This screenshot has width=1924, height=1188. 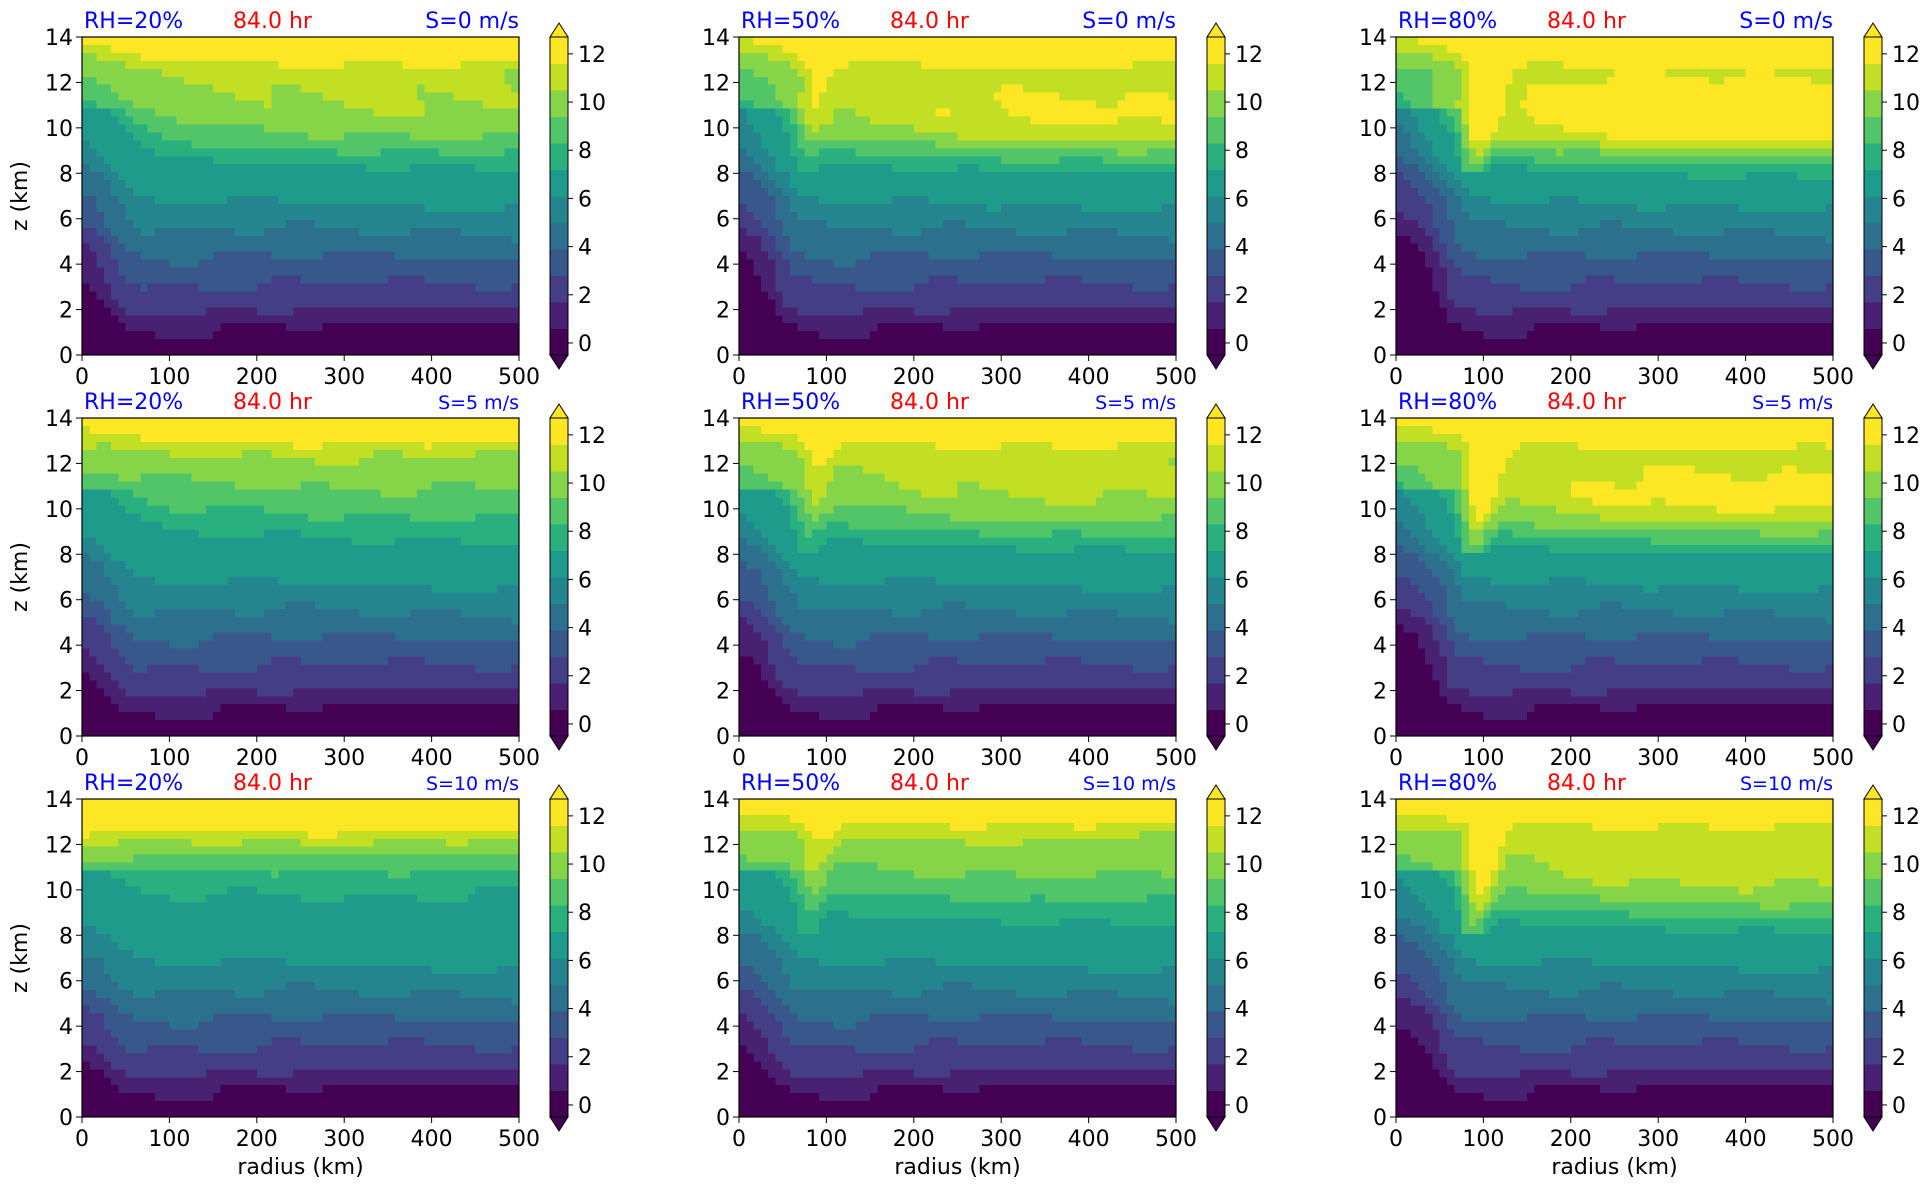 I want to click on x-tick-label: 100, so click(x=169, y=377).